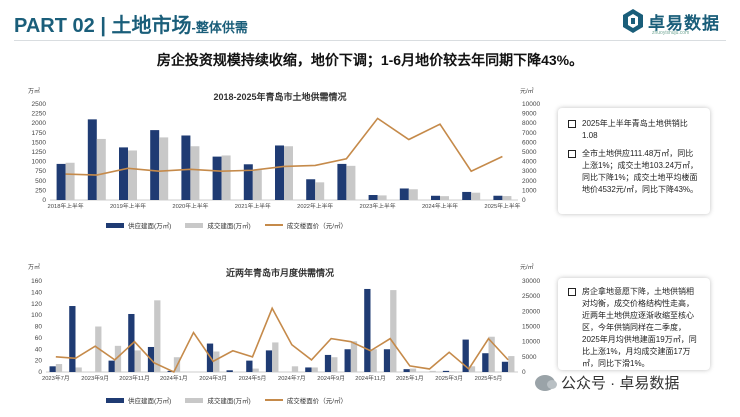  What do you see at coordinates (440, 206) in the screenshot?
I see `chart1-x-tick: 2024年上半年` at bounding box center [440, 206].